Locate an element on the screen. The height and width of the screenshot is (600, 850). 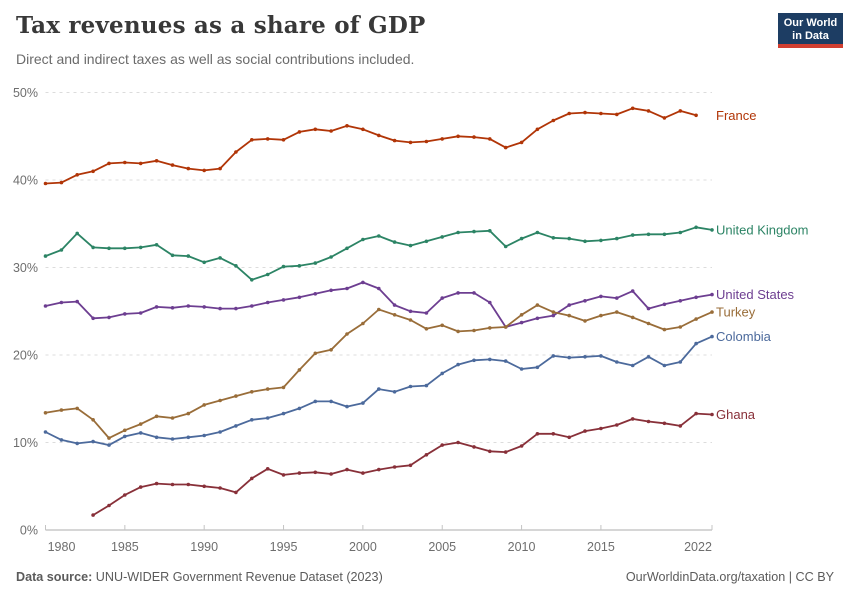
owid-logo: Our World in Data is located at coordinates (810, 30).